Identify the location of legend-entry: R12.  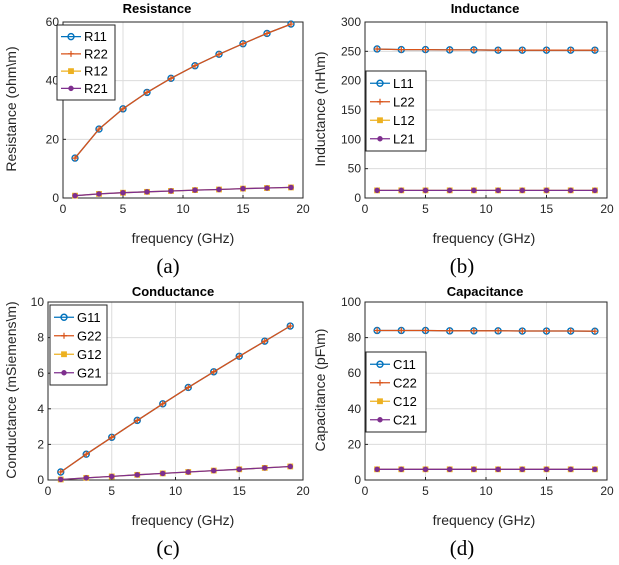
(96, 71).